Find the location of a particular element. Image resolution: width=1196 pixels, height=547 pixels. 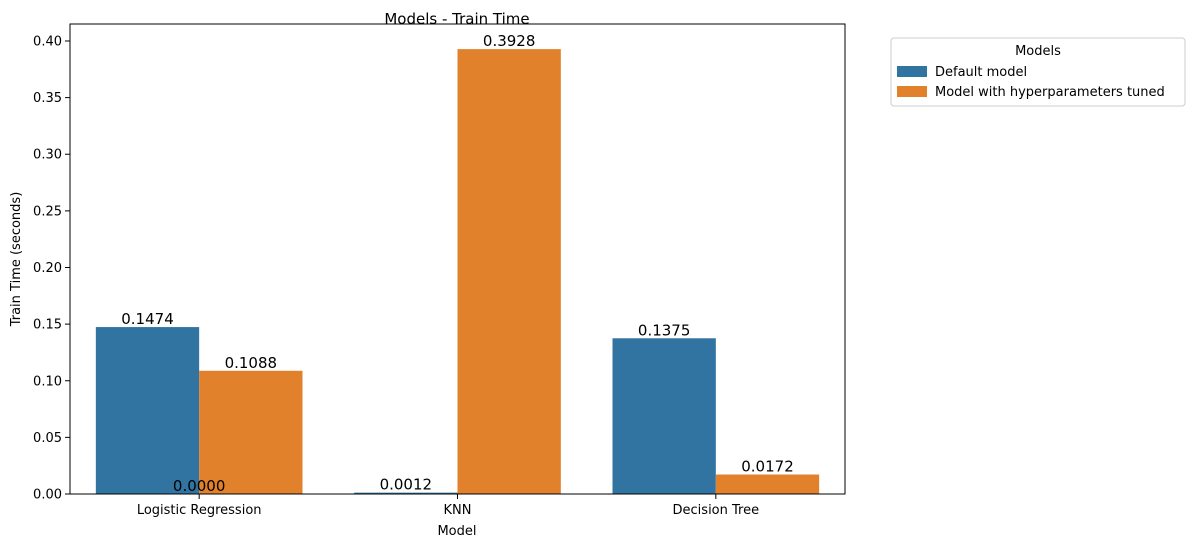

y-tick-label: 0.30 is located at coordinates (47, 155).